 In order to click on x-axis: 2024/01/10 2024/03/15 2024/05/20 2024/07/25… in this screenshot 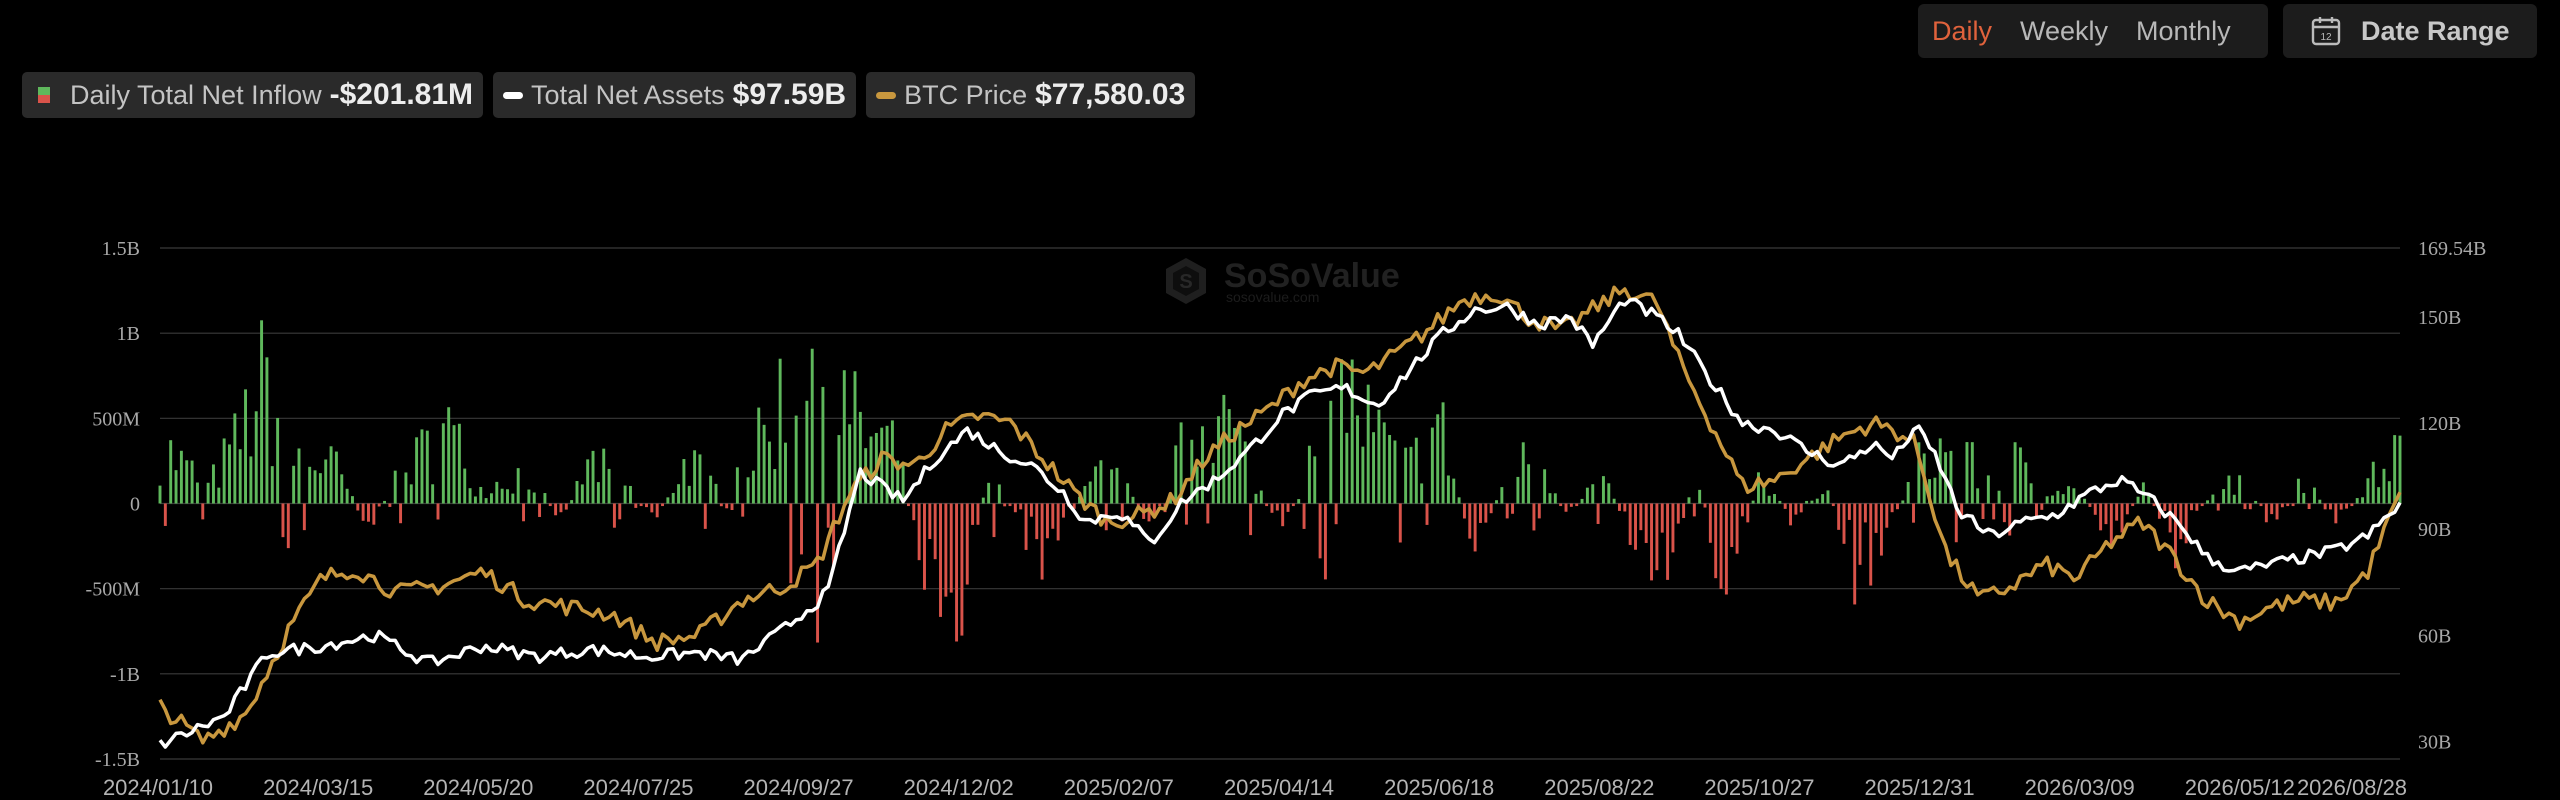, I will do `click(1255, 787)`.